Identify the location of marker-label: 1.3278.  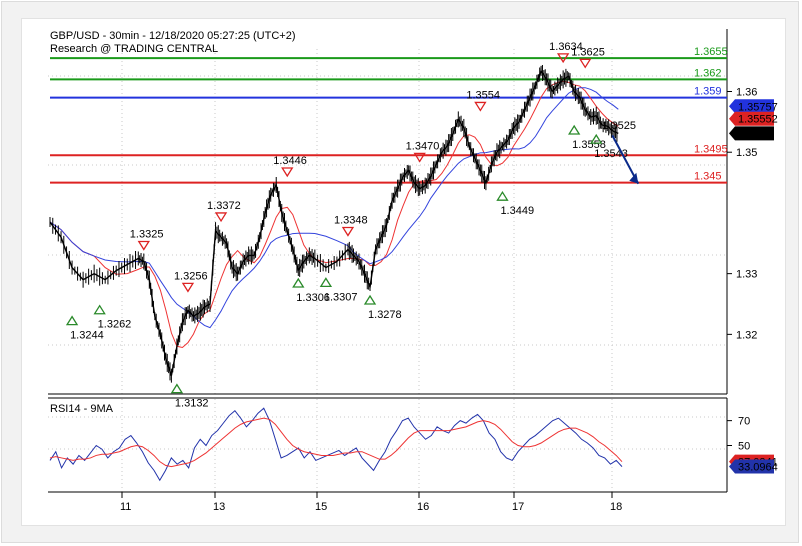
(385, 315).